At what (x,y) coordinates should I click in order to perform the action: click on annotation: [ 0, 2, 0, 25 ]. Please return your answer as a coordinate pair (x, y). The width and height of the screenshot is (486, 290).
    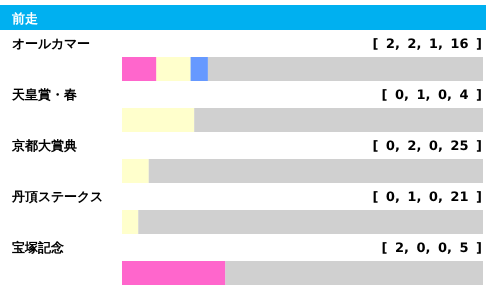
    Looking at the image, I should click on (427, 146).